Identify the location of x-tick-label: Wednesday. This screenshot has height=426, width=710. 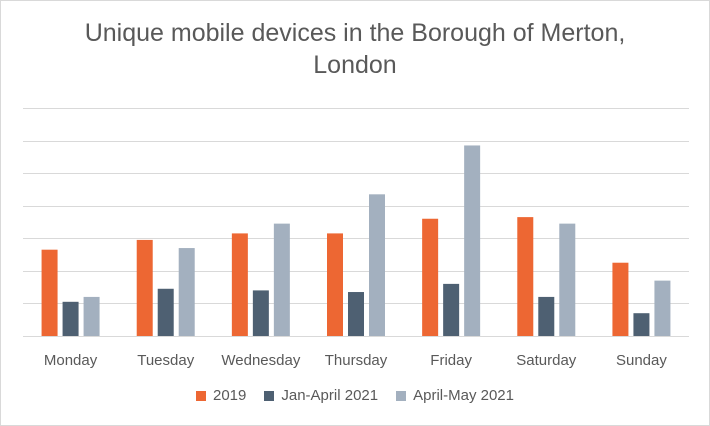
(260, 360).